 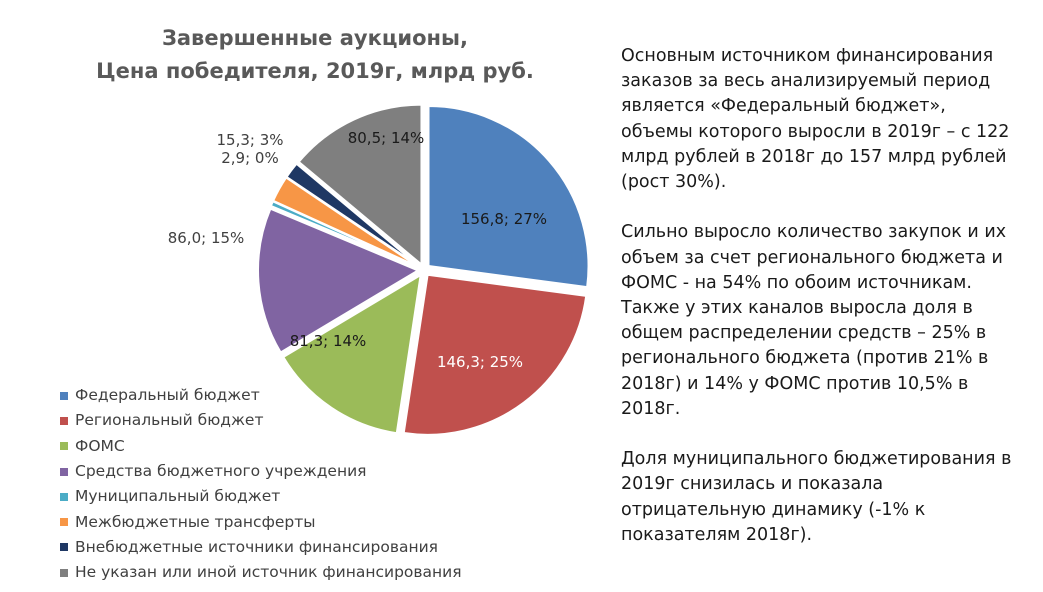 What do you see at coordinates (221, 471) in the screenshot?
I see `legend-label: Средства бюджетного учреждения` at bounding box center [221, 471].